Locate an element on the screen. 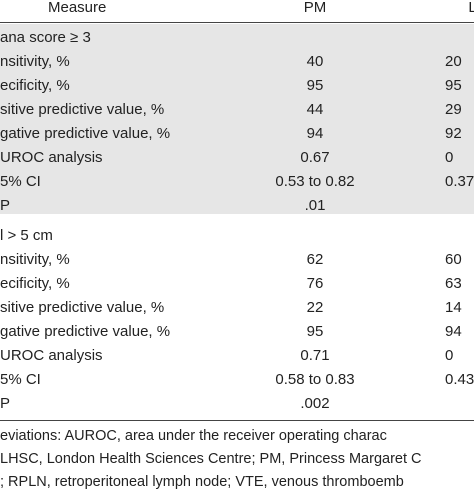  cell: 14 is located at coordinates (453, 307).